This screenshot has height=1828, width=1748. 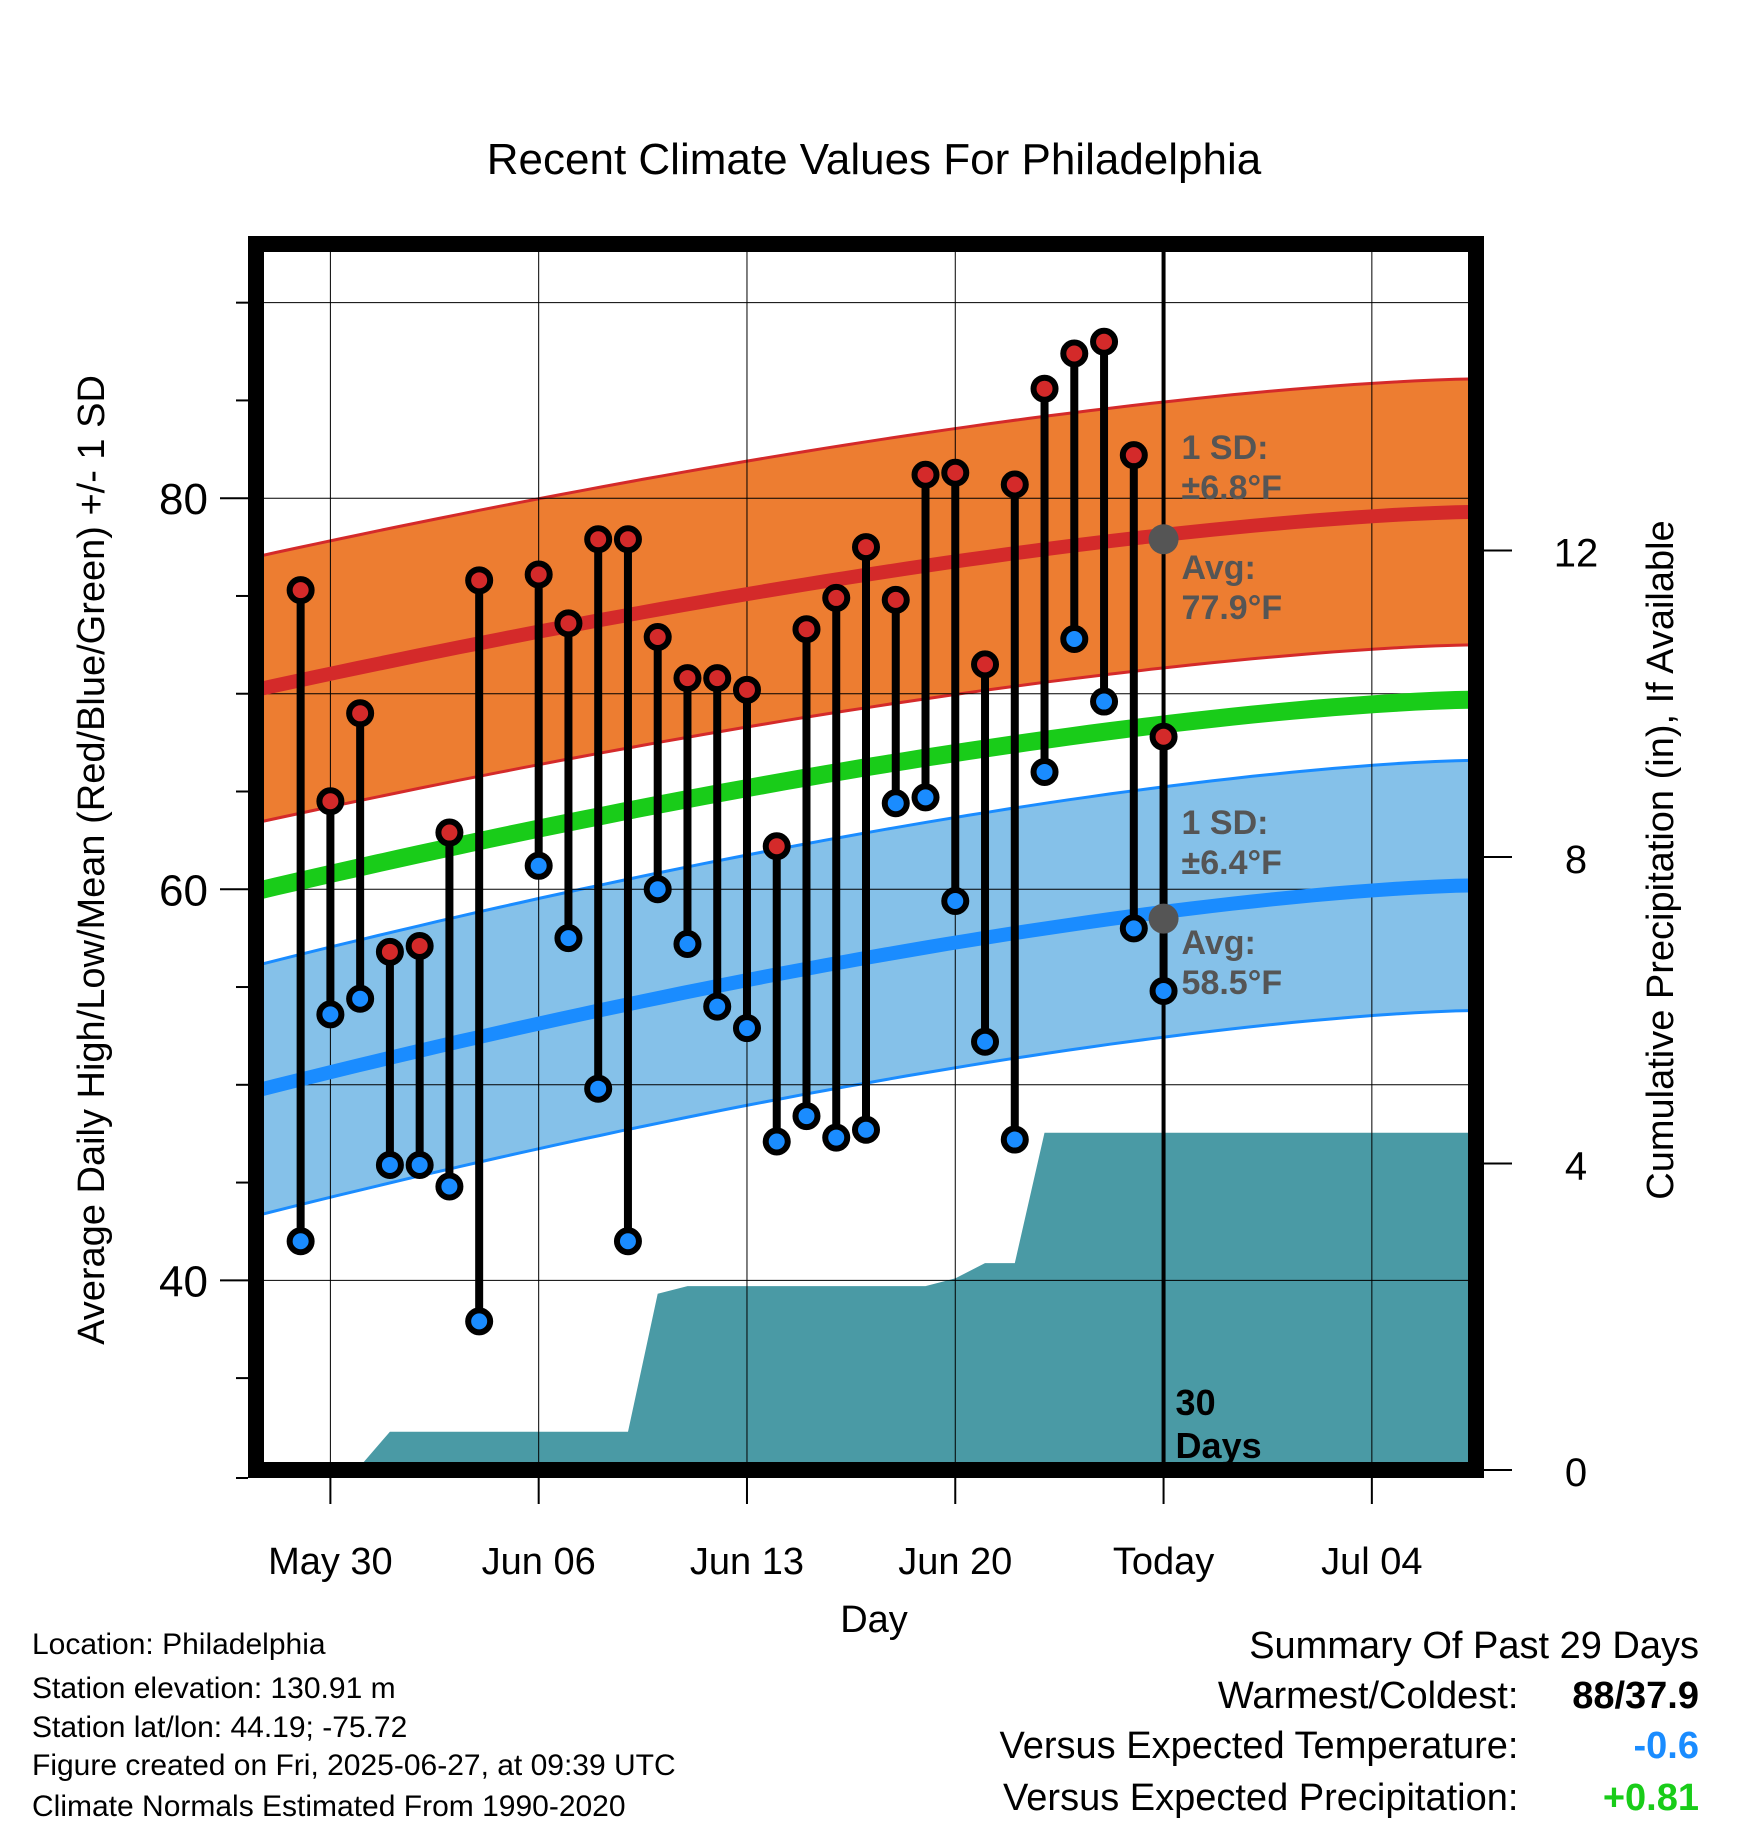 What do you see at coordinates (1368, 1696) in the screenshot?
I see `summary-warmest-label: Warmest/Coldest:` at bounding box center [1368, 1696].